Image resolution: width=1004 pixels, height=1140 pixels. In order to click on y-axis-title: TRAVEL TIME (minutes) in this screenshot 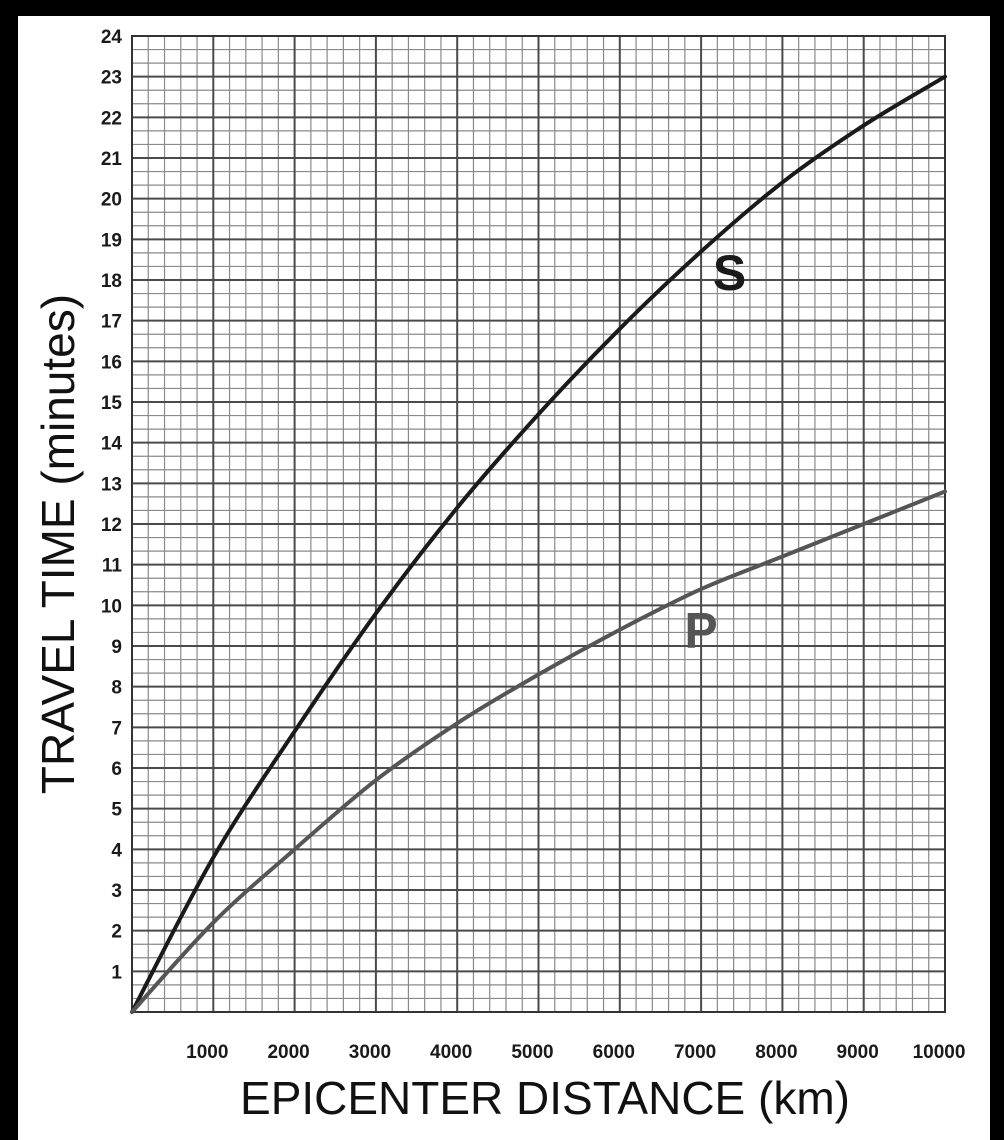, I will do `click(58, 544)`.